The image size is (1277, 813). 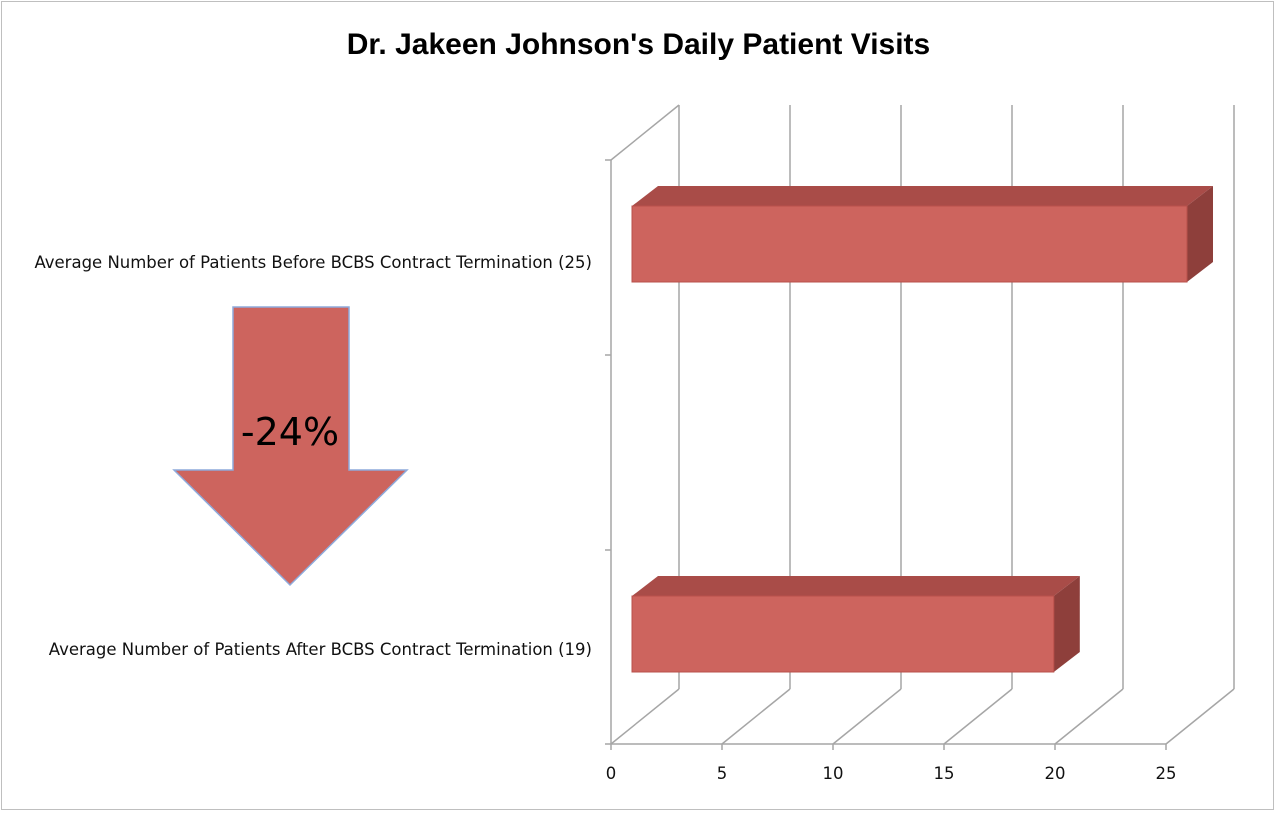 I want to click on ticks-layer: 0 5 10 15 20 25, so click(x=891, y=773).